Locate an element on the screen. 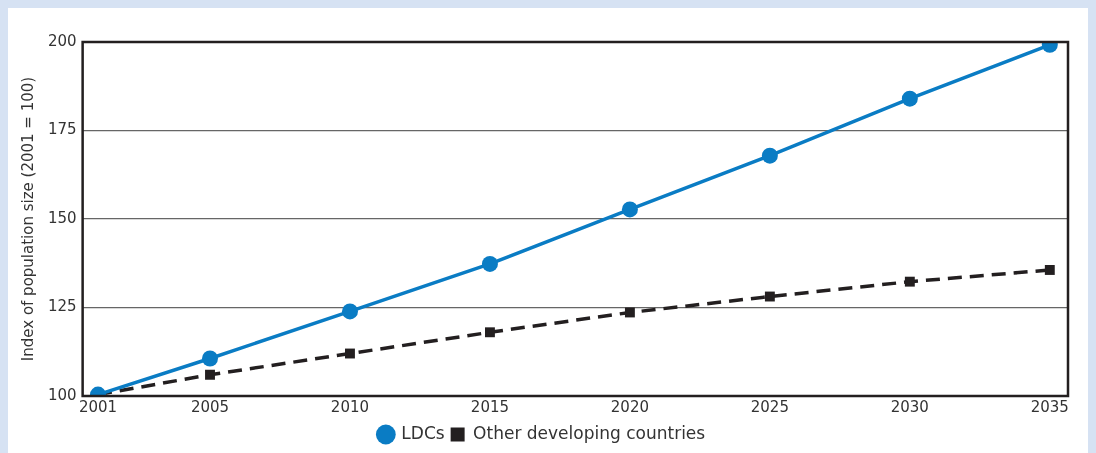 This screenshot has width=1096, height=453. x-tick-label: 2030 is located at coordinates (909, 406).